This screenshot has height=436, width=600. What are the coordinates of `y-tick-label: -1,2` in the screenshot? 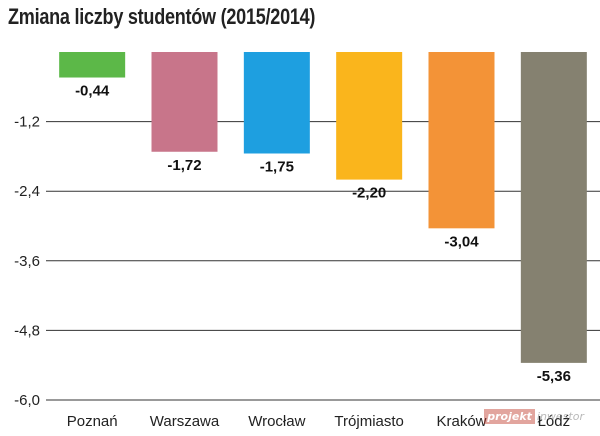 It's located at (27, 122).